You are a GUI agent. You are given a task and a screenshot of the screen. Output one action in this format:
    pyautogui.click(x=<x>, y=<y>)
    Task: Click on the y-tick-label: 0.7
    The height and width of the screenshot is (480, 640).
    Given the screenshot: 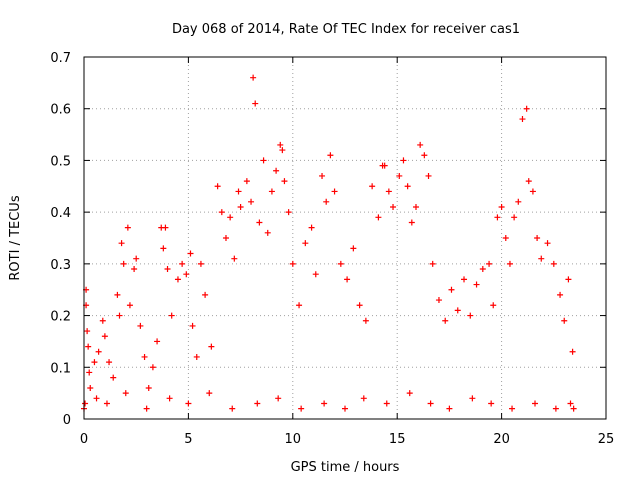 What is the action you would take?
    pyautogui.click(x=60, y=58)
    